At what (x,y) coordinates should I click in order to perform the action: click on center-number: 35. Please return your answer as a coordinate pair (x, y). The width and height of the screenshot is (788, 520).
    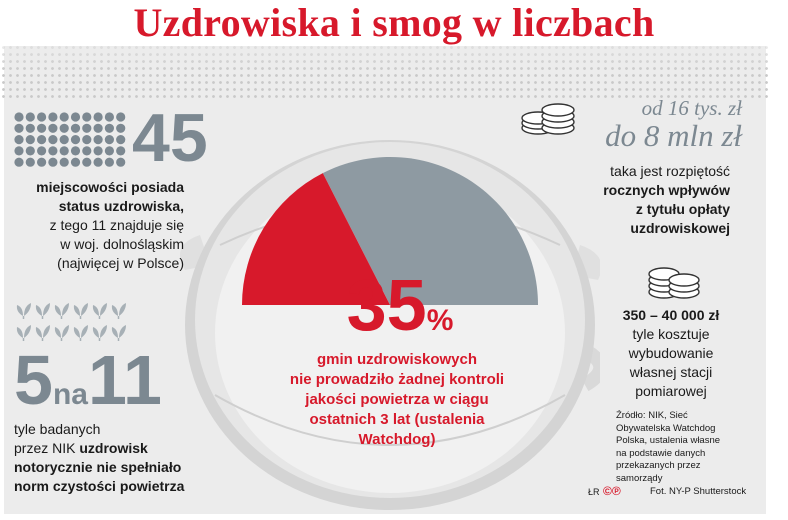
    Looking at the image, I should click on (386, 306).